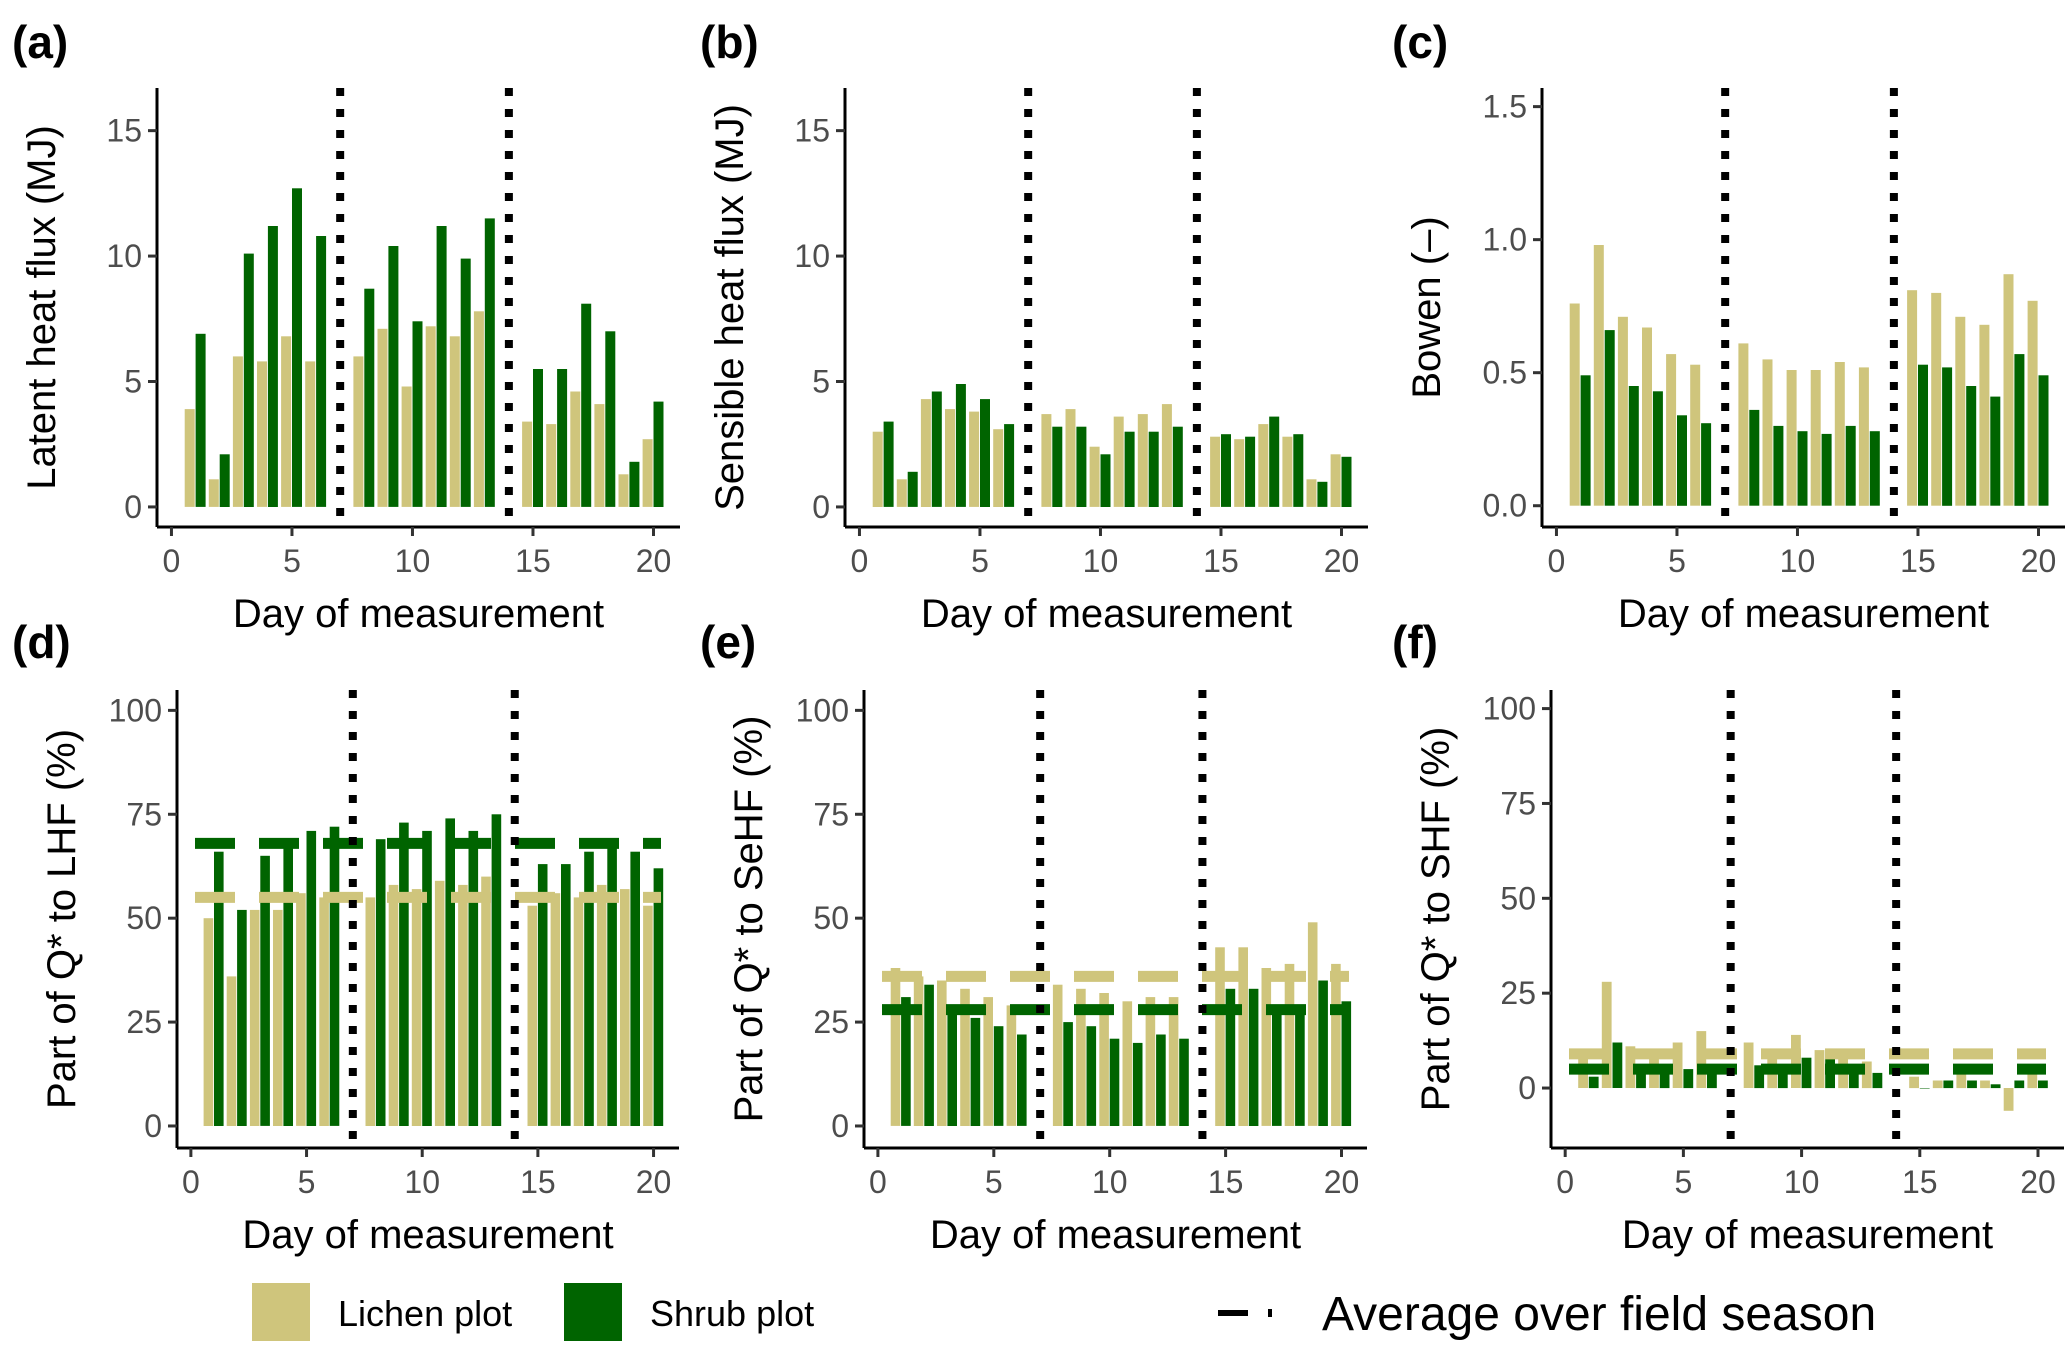 The image size is (2067, 1360). What do you see at coordinates (728, 642) in the screenshot?
I see `panel-label-e: (e)` at bounding box center [728, 642].